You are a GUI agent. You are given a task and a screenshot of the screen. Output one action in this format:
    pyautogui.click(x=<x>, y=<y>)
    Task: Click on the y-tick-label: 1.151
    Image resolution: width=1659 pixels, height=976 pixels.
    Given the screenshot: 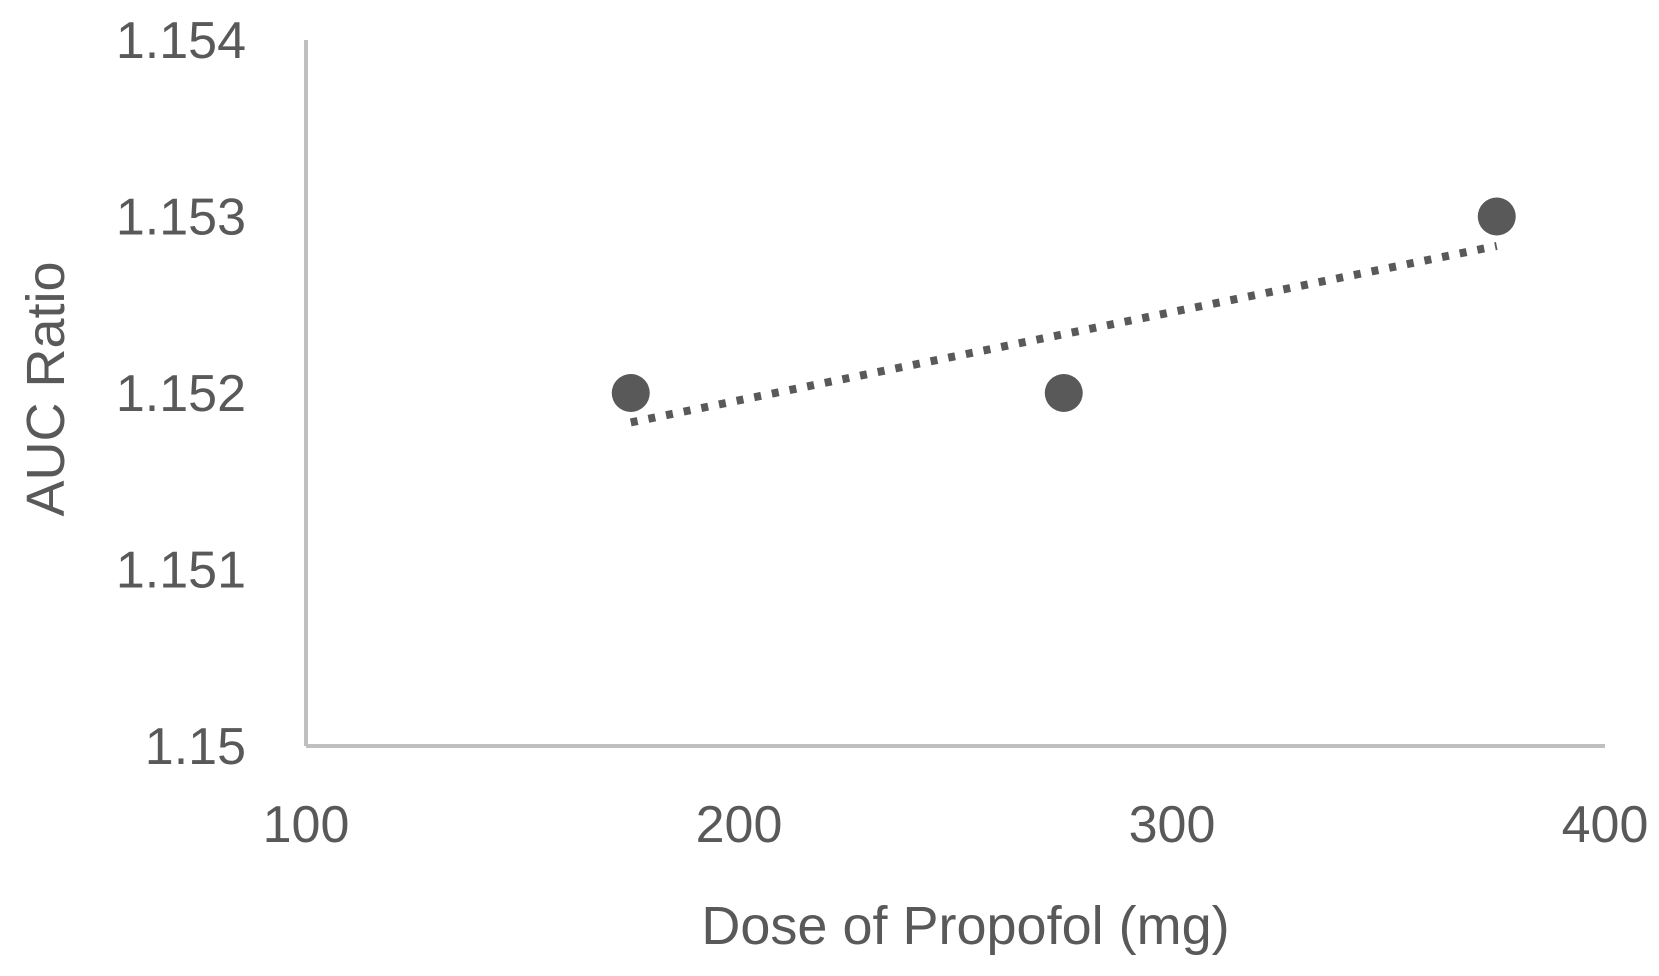 What is the action you would take?
    pyautogui.click(x=181, y=571)
    